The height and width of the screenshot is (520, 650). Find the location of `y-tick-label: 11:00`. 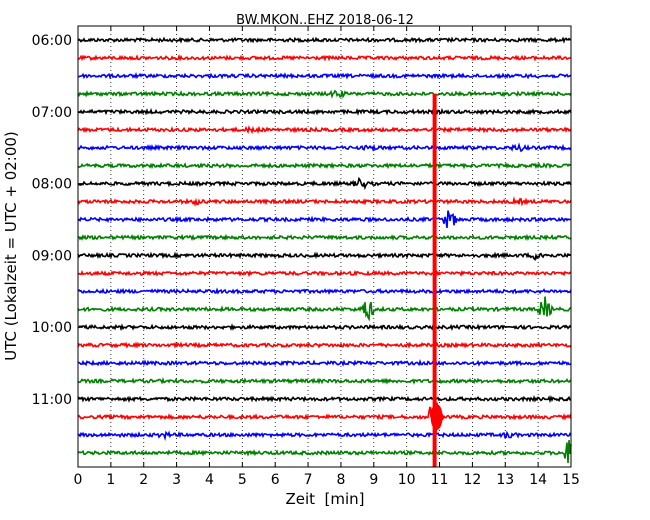

y-tick-label: 11:00 is located at coordinates (52, 400).